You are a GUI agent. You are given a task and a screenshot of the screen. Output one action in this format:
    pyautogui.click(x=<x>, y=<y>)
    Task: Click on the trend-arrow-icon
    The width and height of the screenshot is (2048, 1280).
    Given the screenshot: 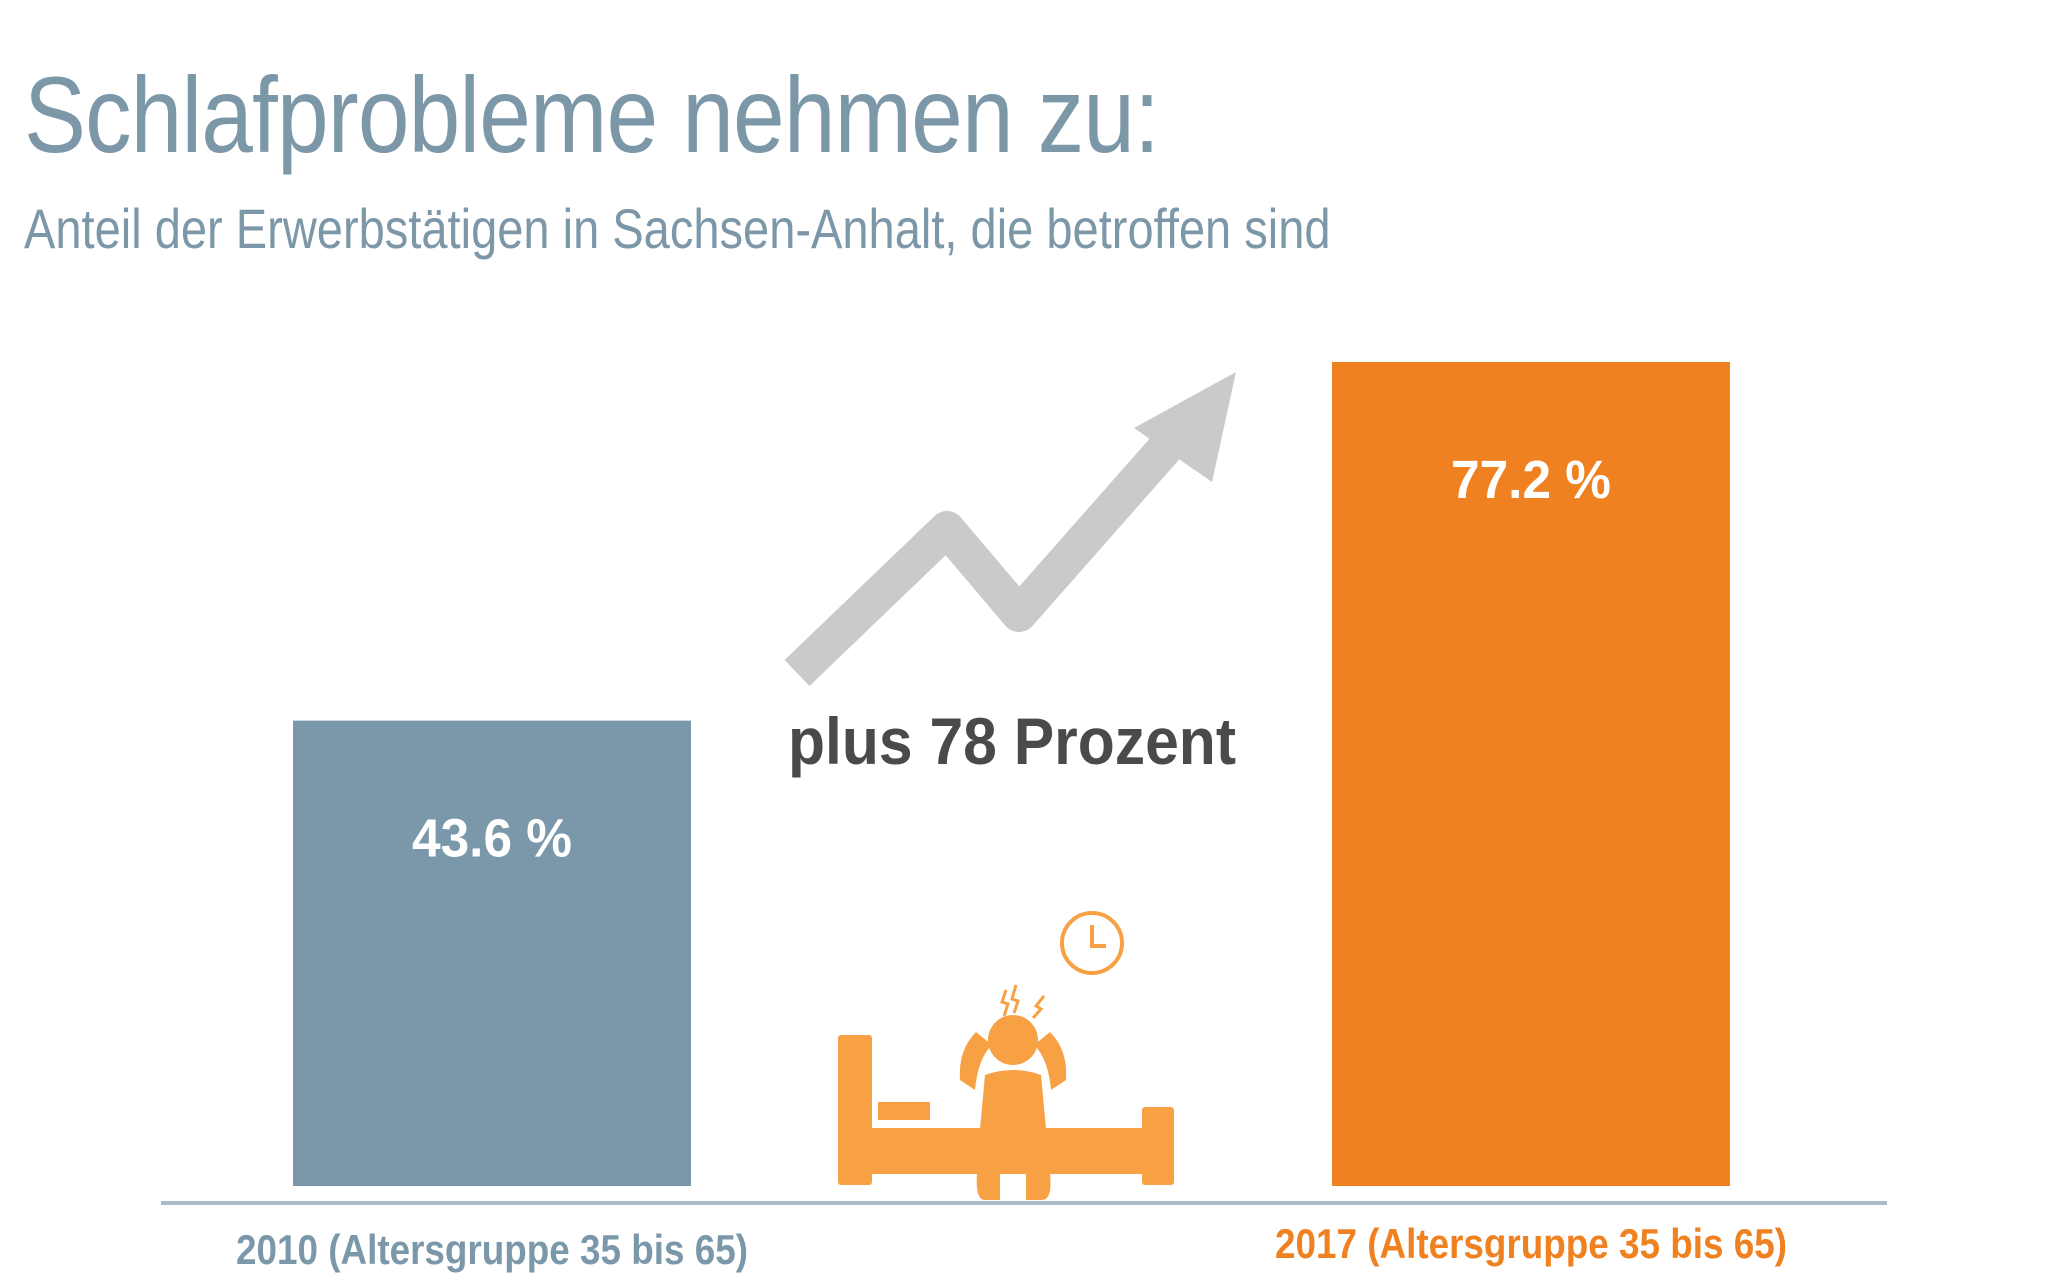 What is the action you would take?
    pyautogui.click(x=1010, y=529)
    